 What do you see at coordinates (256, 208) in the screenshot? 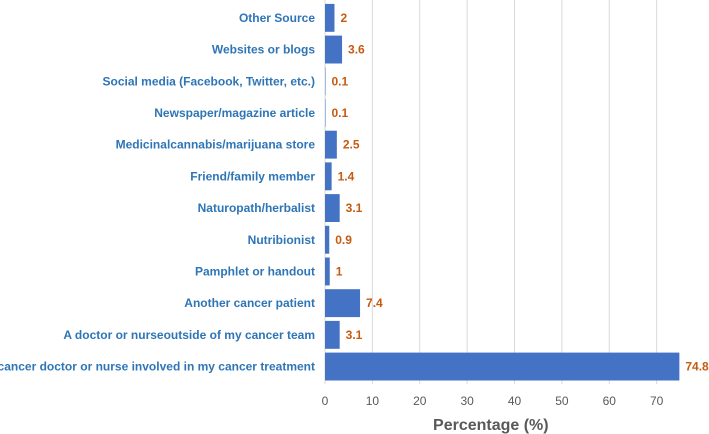
I see `category-label-7: Naturopath/herbalist` at bounding box center [256, 208].